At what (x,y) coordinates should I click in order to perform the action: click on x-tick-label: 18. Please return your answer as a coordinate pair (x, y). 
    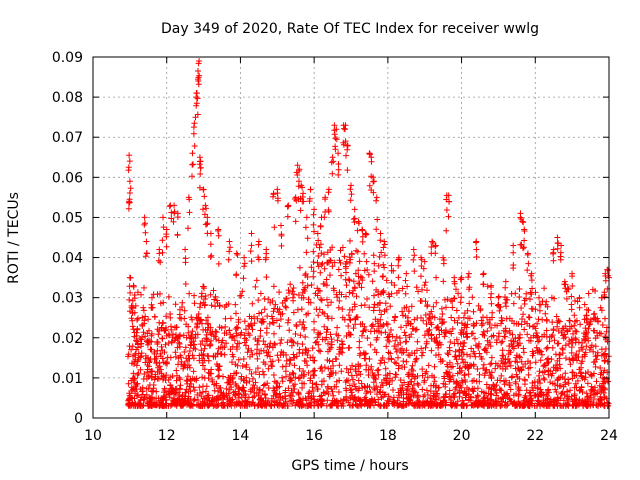
    Looking at the image, I should click on (388, 436).